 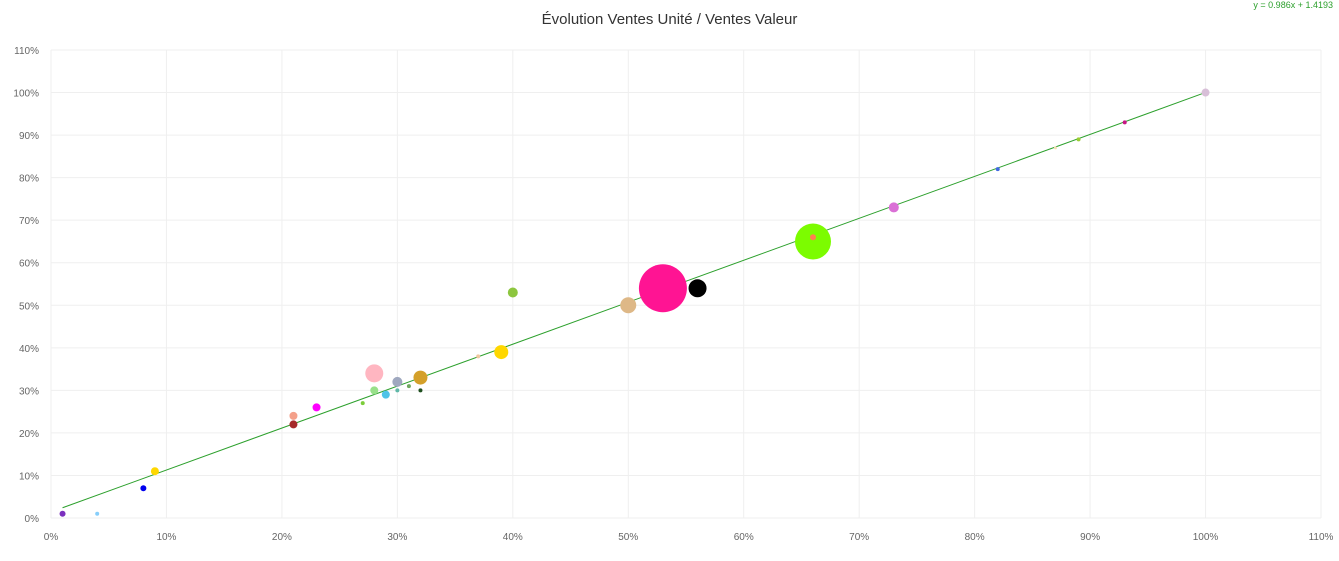 What do you see at coordinates (29, 264) in the screenshot?
I see `y-tick-label: 60%` at bounding box center [29, 264].